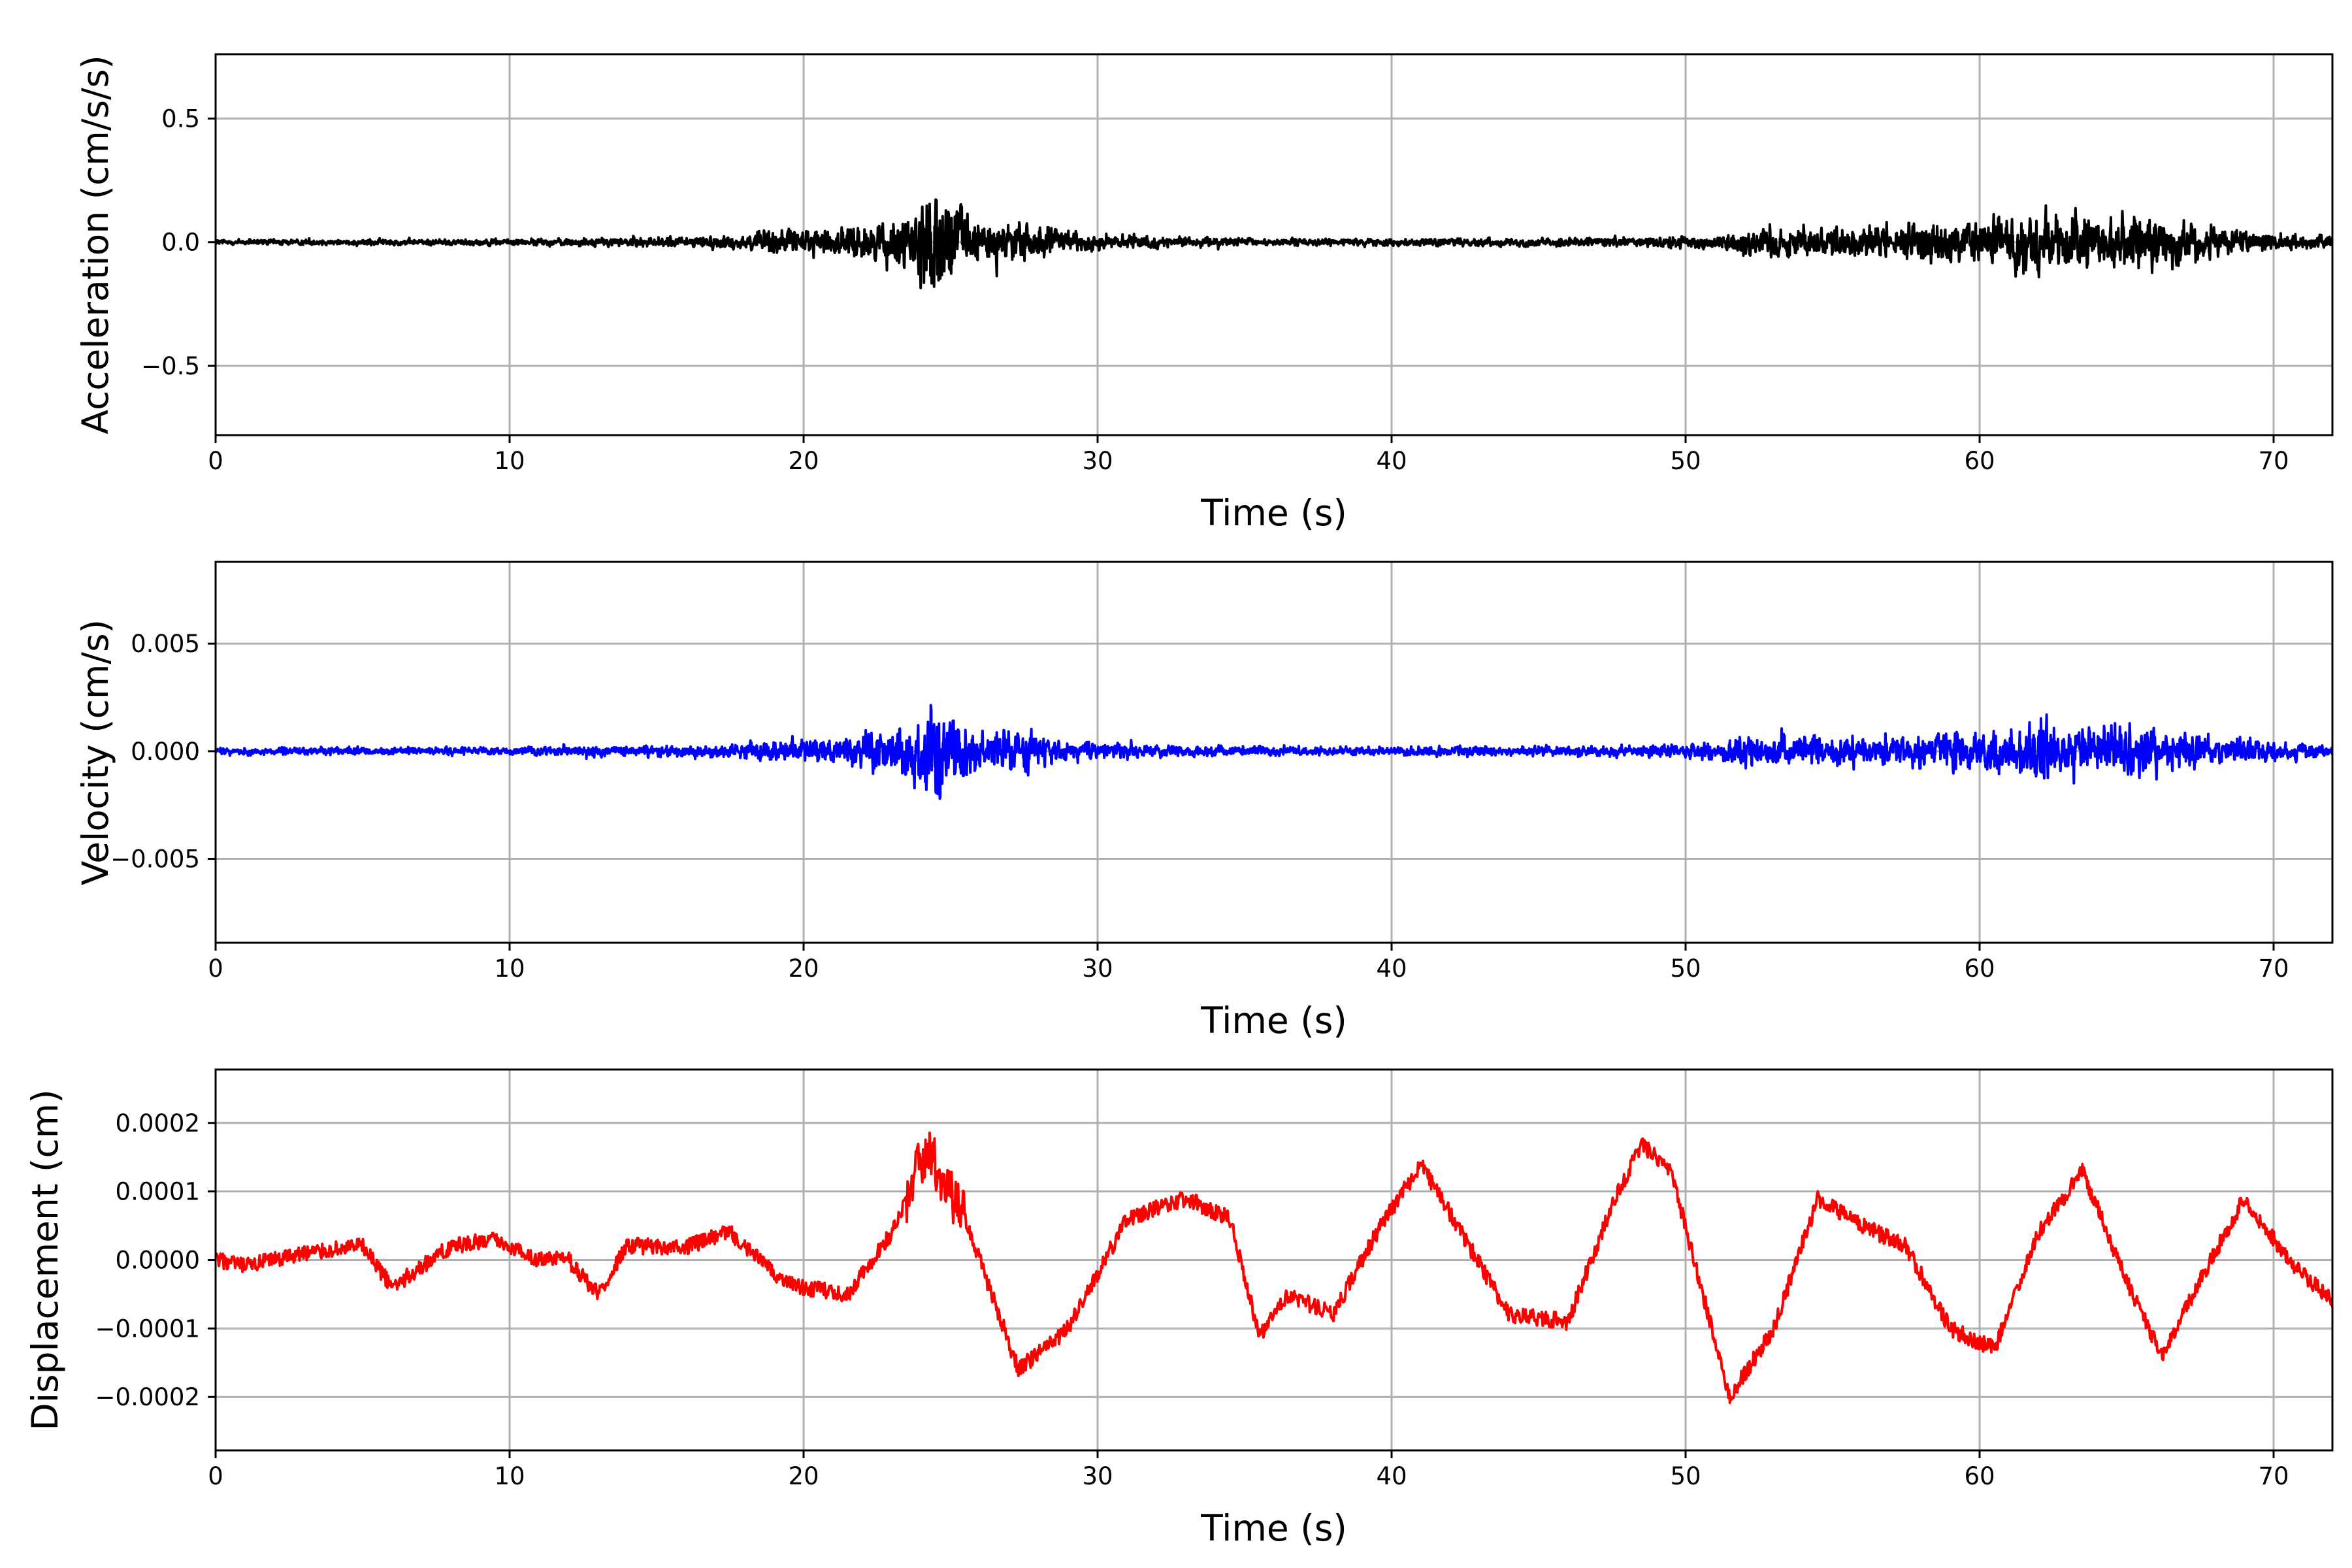 The image size is (2352, 1568). What do you see at coordinates (1979, 969) in the screenshot?
I see `velocity-x-tick-label: 60` at bounding box center [1979, 969].